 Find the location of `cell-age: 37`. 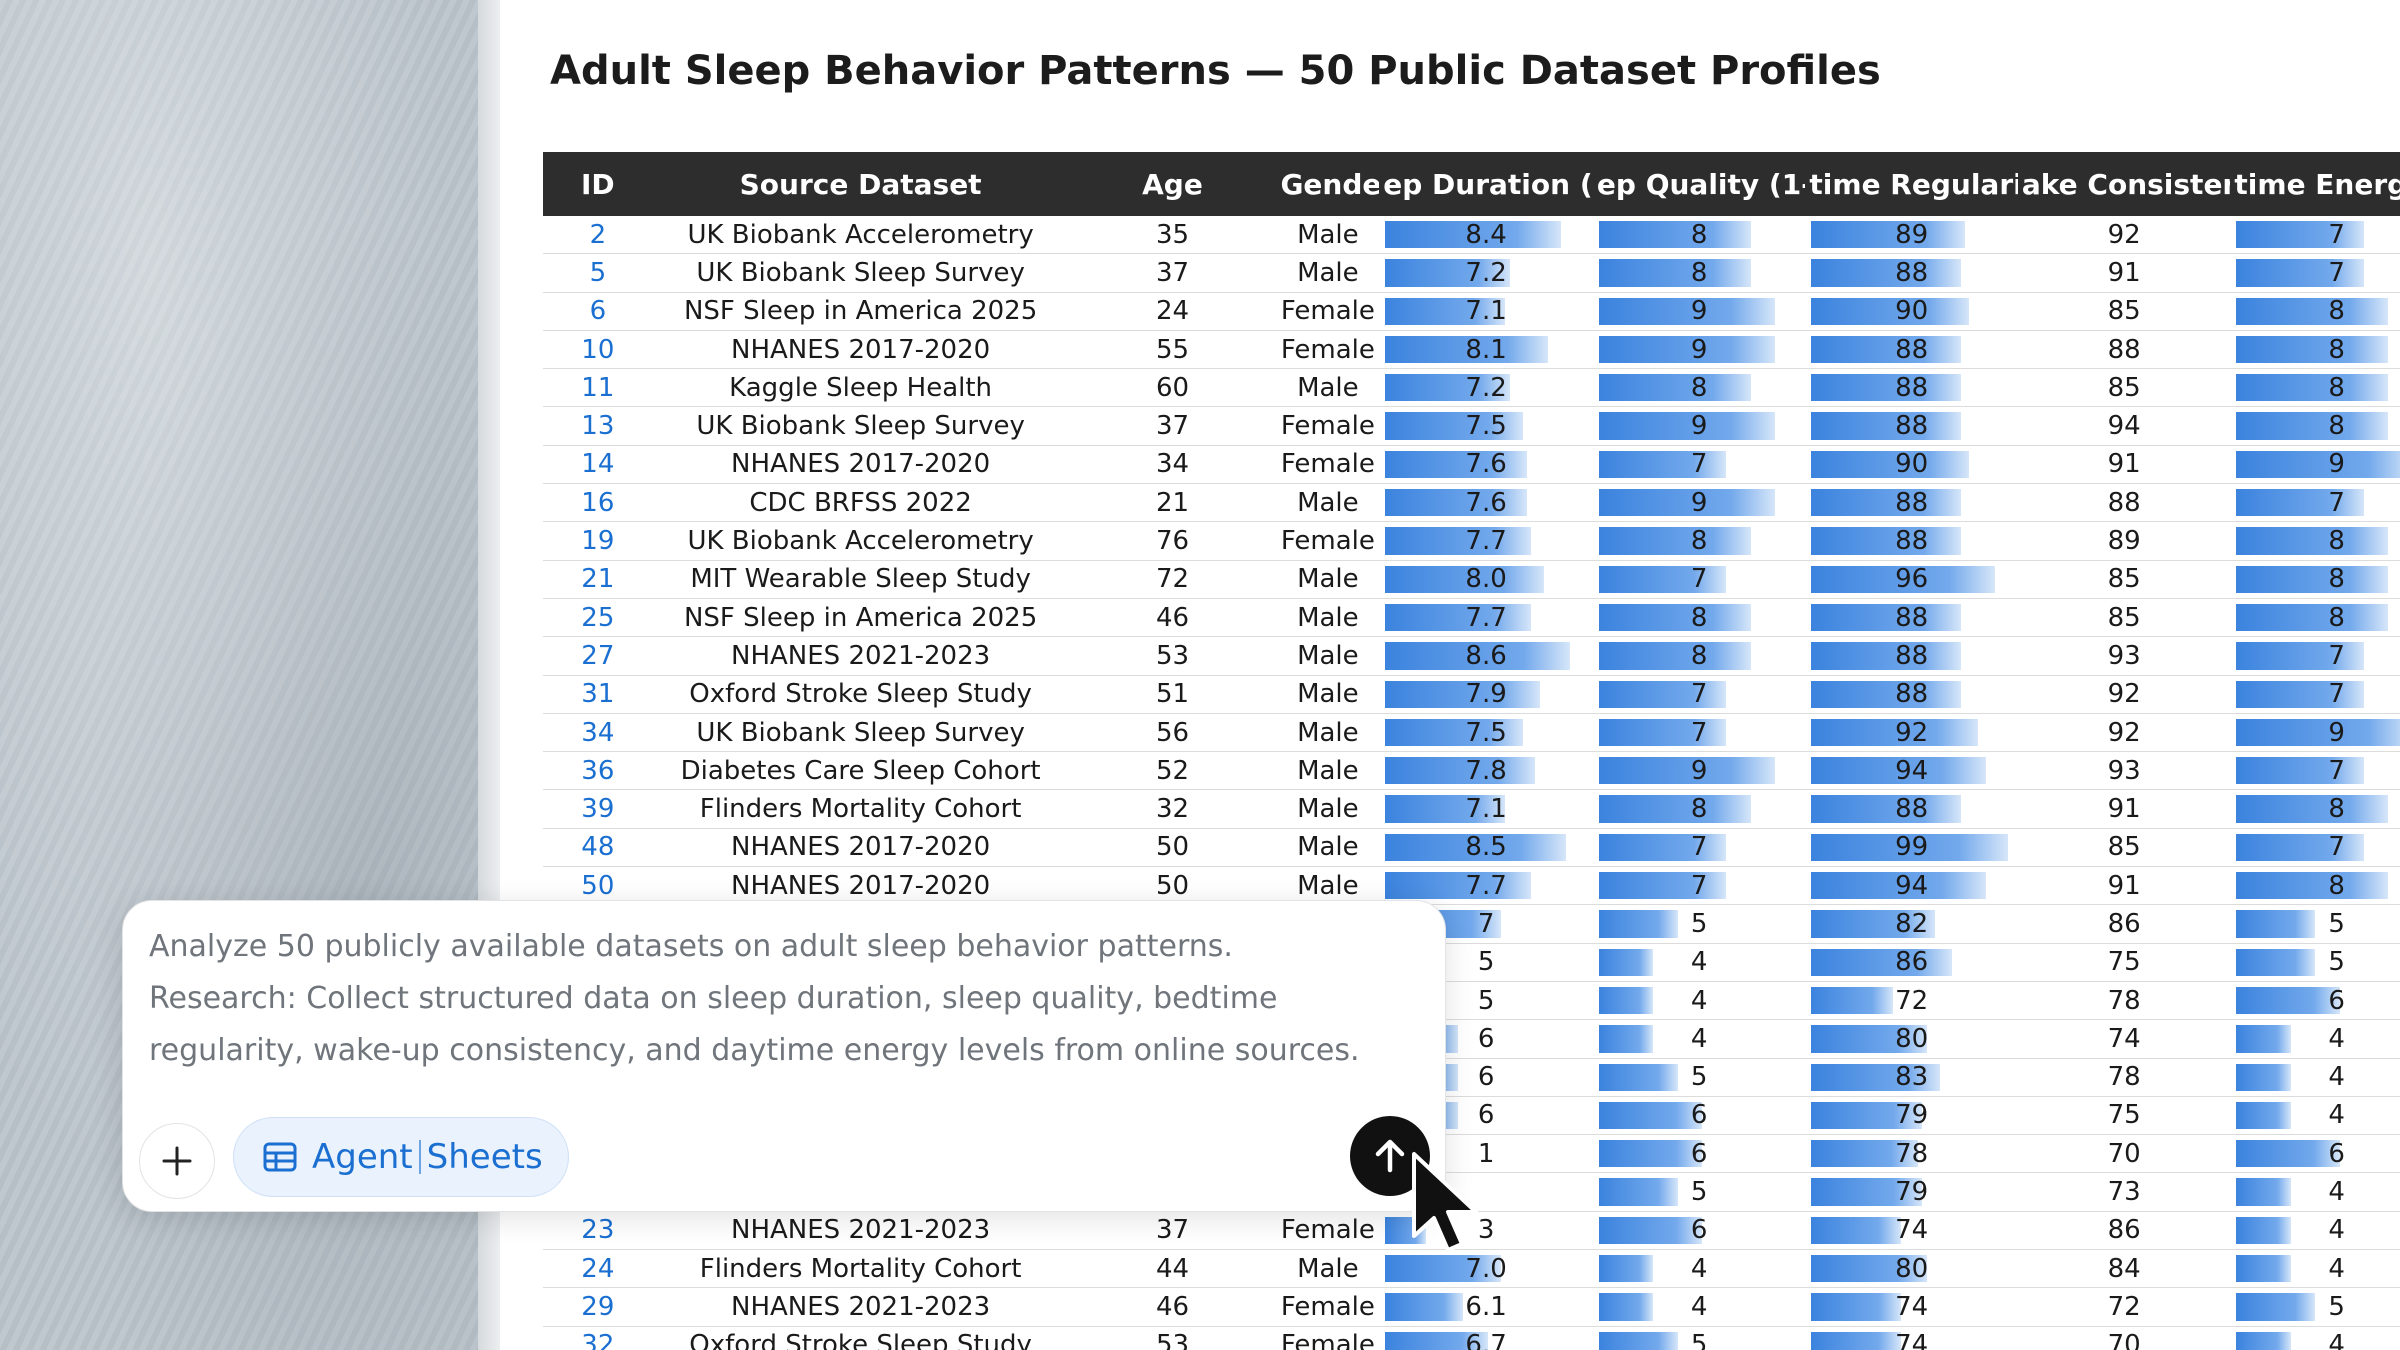

cell-age: 37 is located at coordinates (1172, 273).